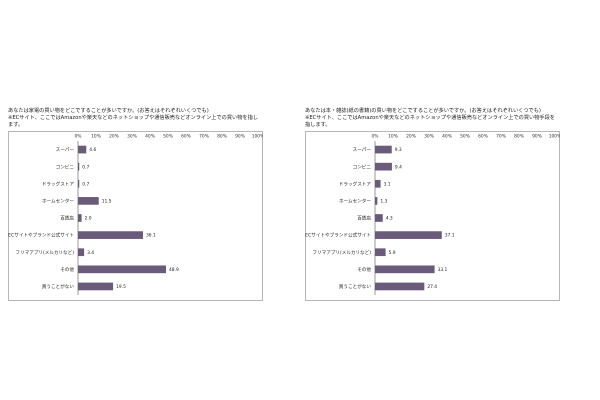 This screenshot has height=400, width=600. Describe the element at coordinates (398, 150) in the screenshot. I see `data-label: 9.3` at that location.